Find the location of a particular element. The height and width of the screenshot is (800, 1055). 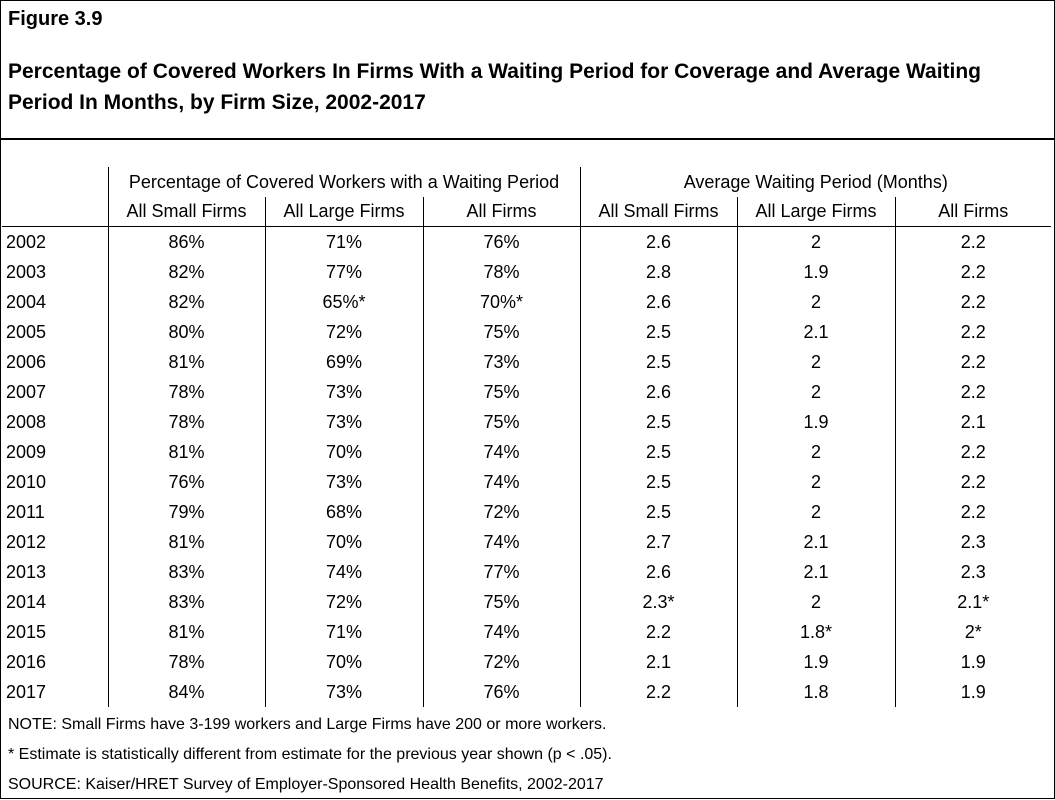

table-row: 2005 80% 72% 75% 2.5 2.1 2.2 is located at coordinates (526, 332).